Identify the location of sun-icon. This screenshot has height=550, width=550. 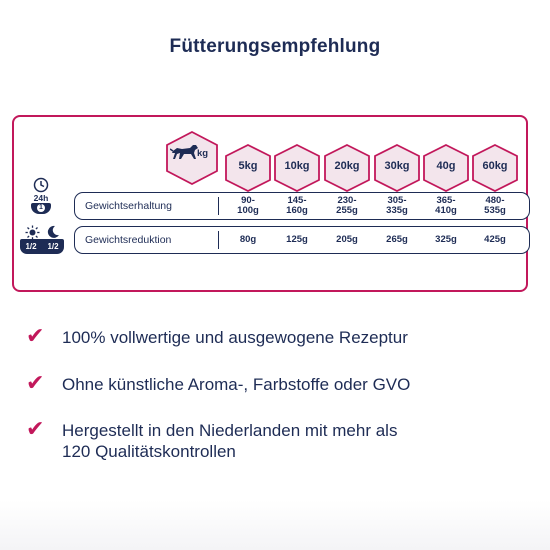
(32, 232).